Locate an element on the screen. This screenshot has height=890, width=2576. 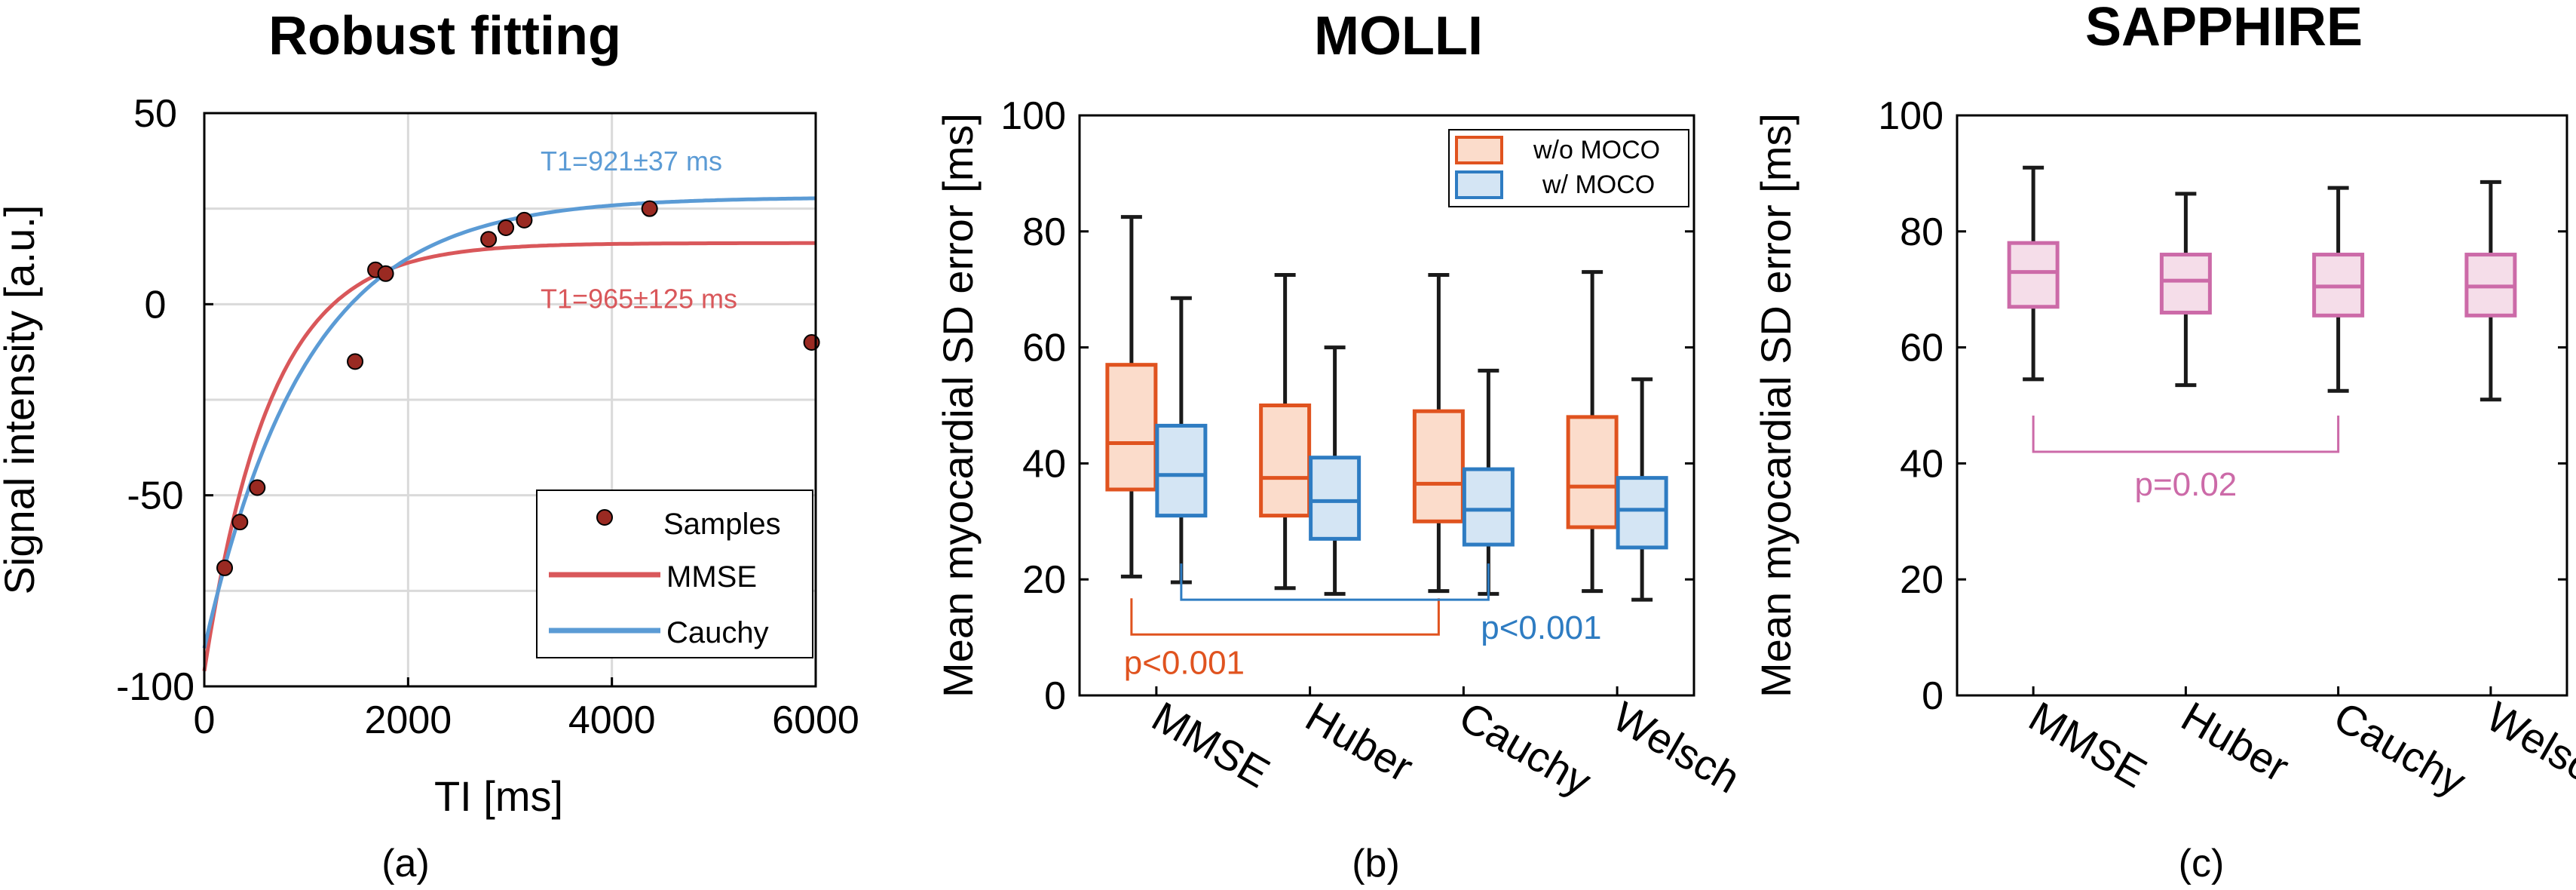
legend-swatch-w-moco is located at coordinates (1479, 184).